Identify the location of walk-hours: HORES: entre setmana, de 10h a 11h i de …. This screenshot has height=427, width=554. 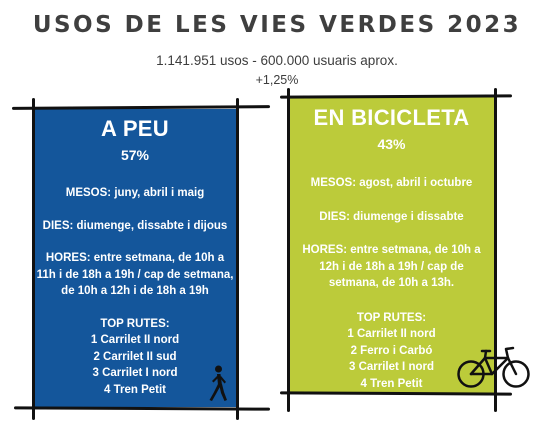
(135, 274).